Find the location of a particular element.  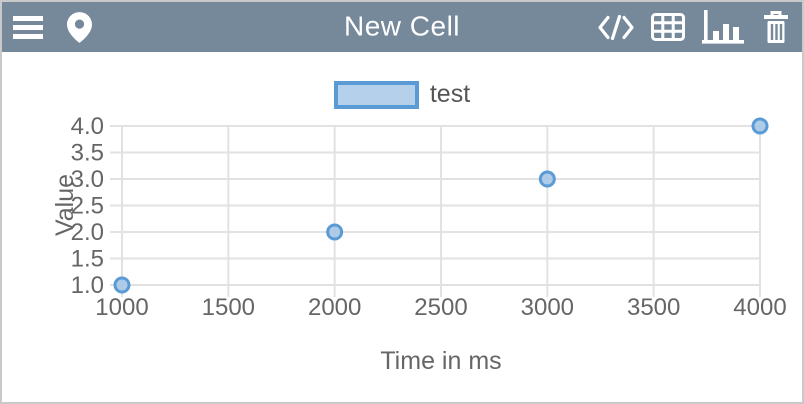

page-title: New Cell is located at coordinates (402, 26).